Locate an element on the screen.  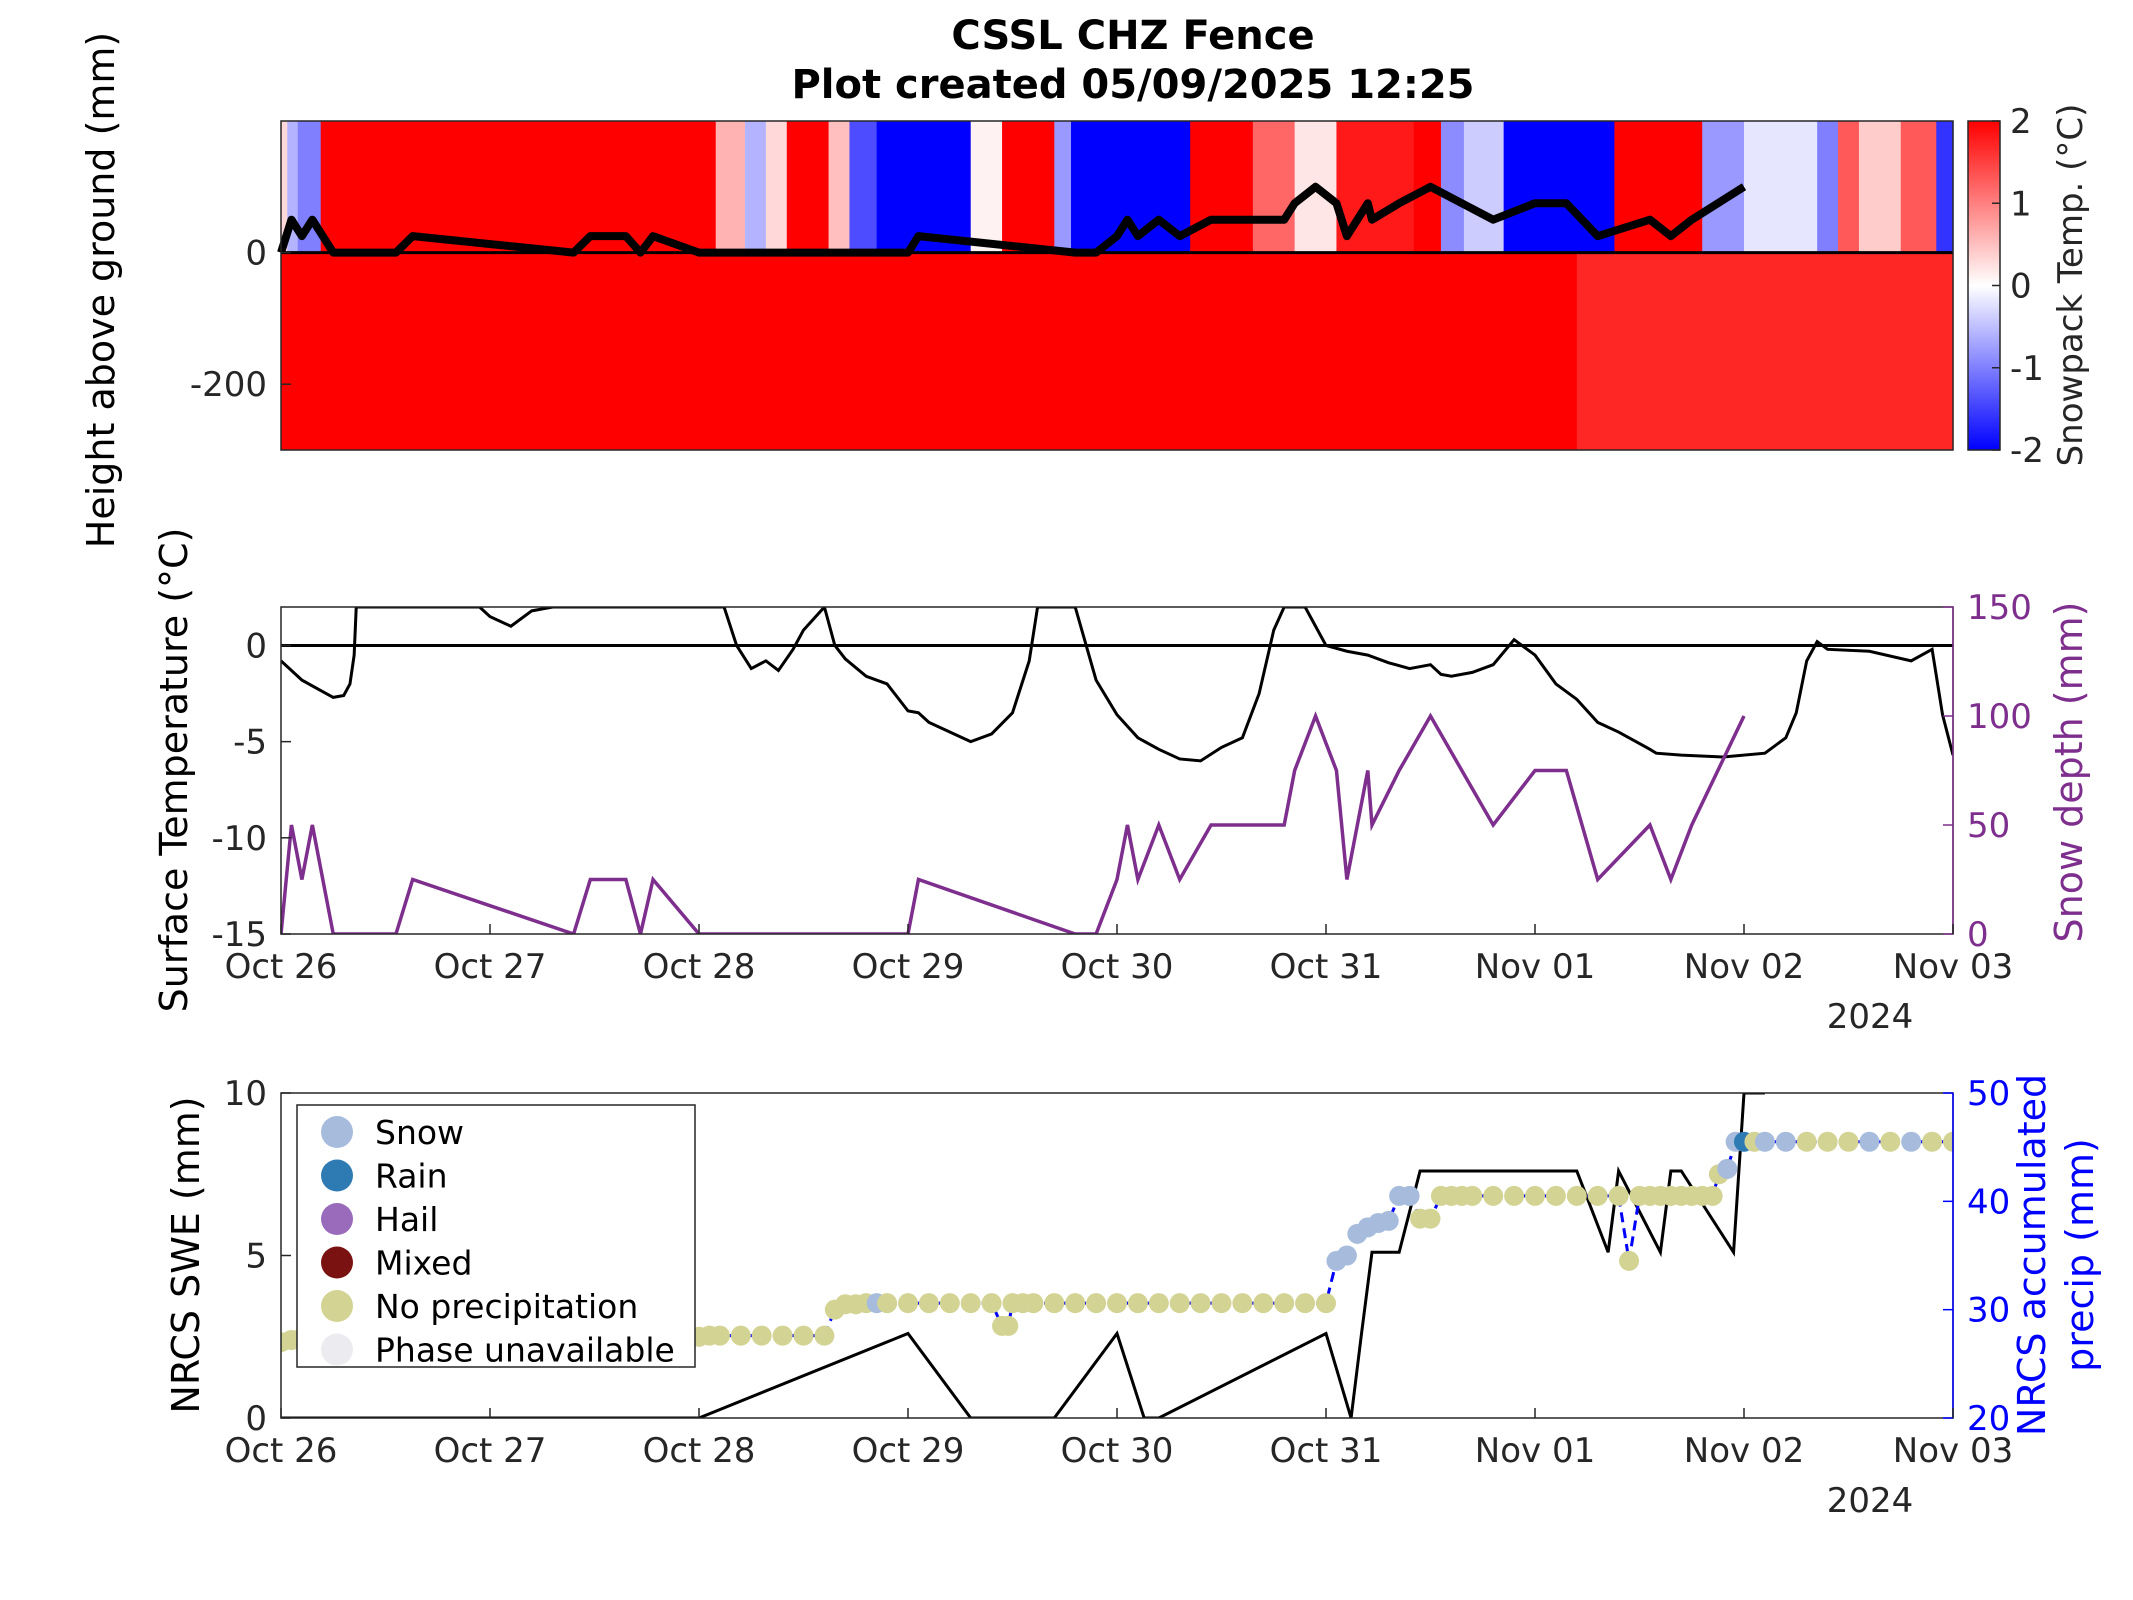
ytick-label-1: -5 is located at coordinates (250, 743).